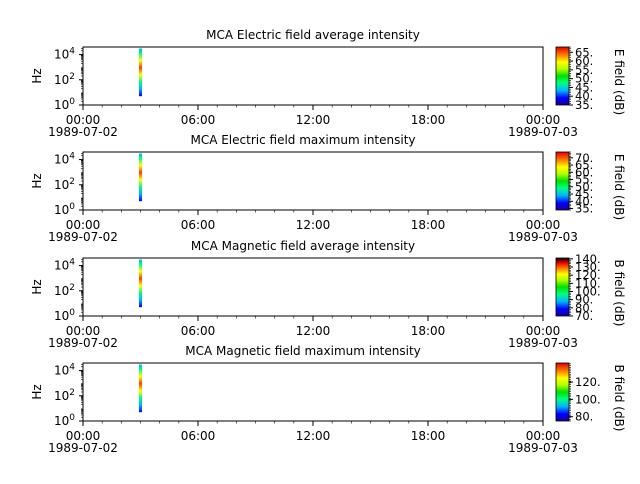  I want to click on panel-title: MCA Magnetic field average intensity, so click(303, 246).